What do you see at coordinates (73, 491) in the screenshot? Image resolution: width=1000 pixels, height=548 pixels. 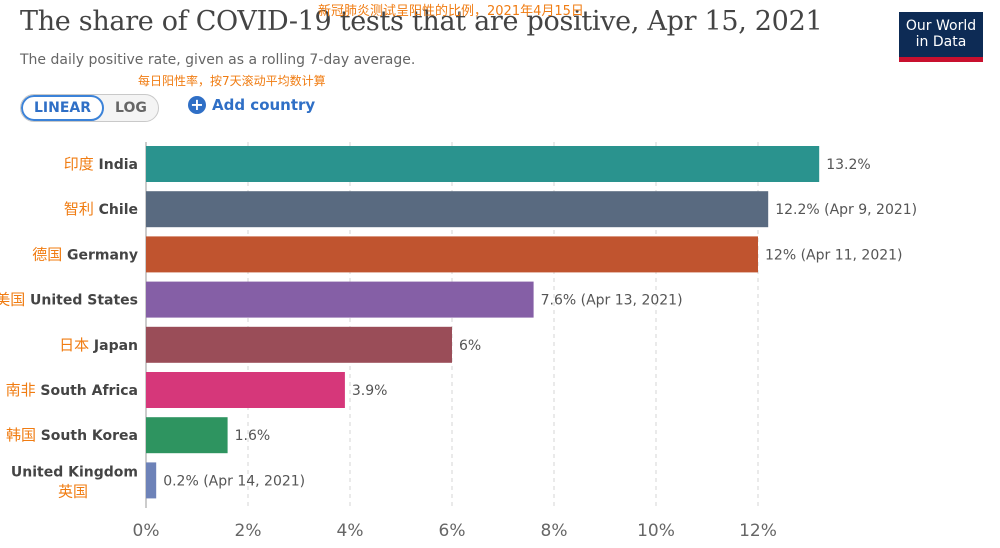 I see `category-label-cn: 英国` at bounding box center [73, 491].